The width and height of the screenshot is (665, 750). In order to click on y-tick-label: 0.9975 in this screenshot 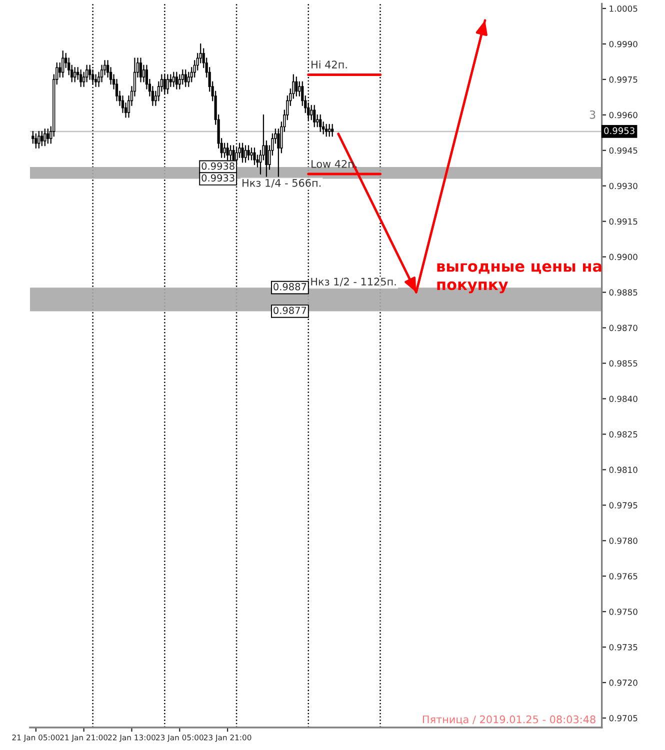, I will do `click(623, 79)`.